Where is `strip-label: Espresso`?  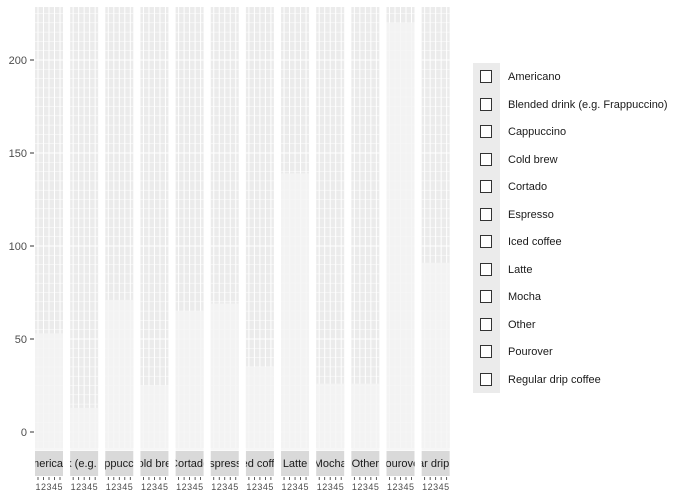
strip-label: Espresso is located at coordinates (225, 464).